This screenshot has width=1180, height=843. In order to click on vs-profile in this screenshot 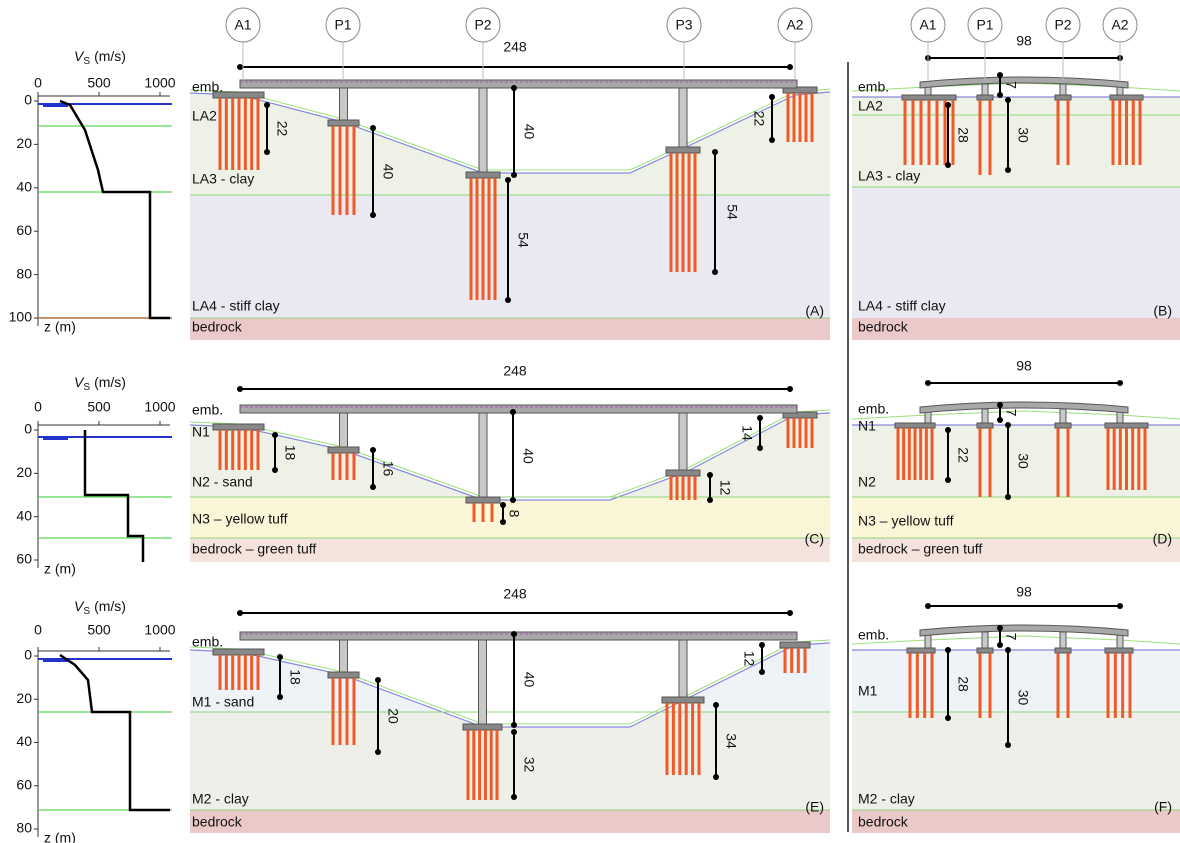, I will do `click(114, 496)`.